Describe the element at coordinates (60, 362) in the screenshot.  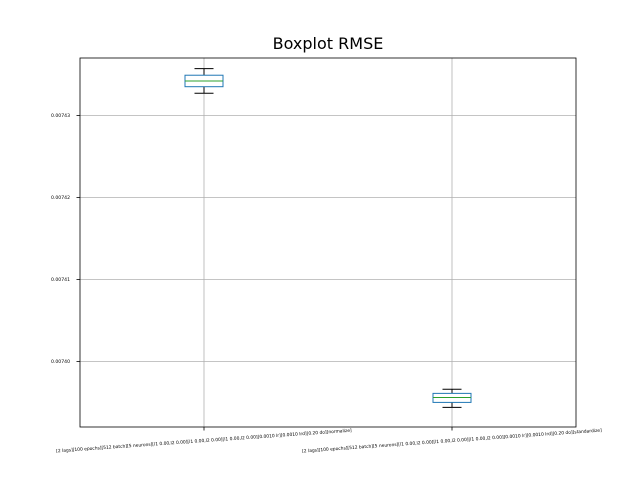
I see `y-tick-label: 0.00740` at that location.